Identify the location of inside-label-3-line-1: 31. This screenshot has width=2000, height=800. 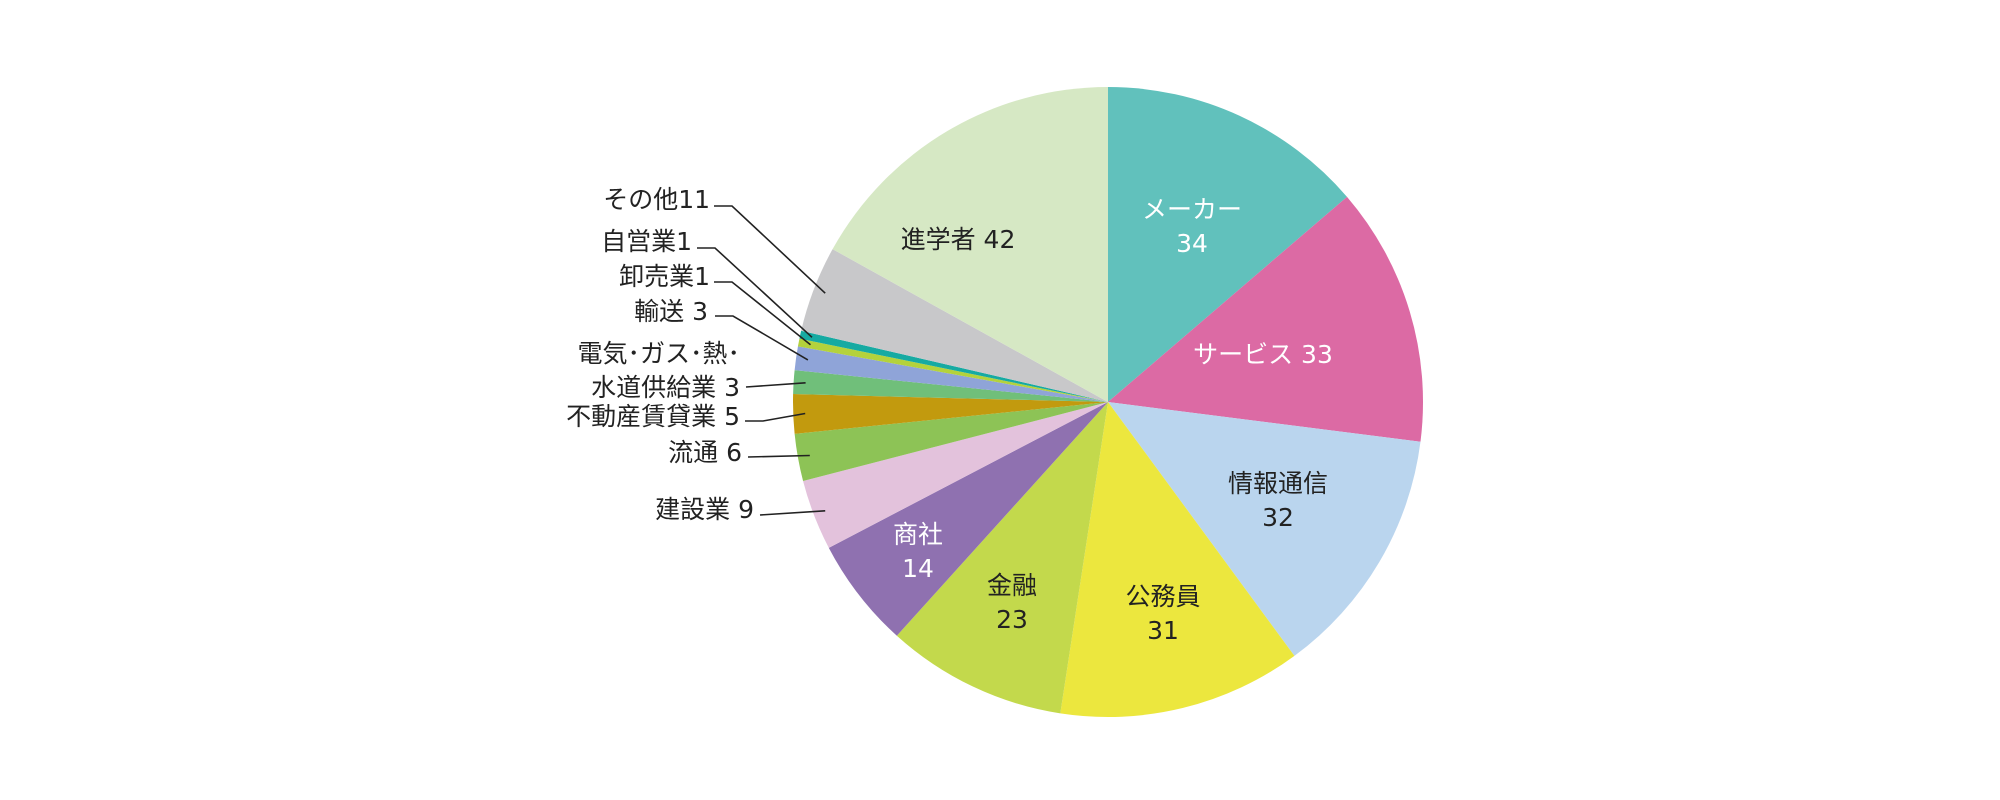
(1163, 630).